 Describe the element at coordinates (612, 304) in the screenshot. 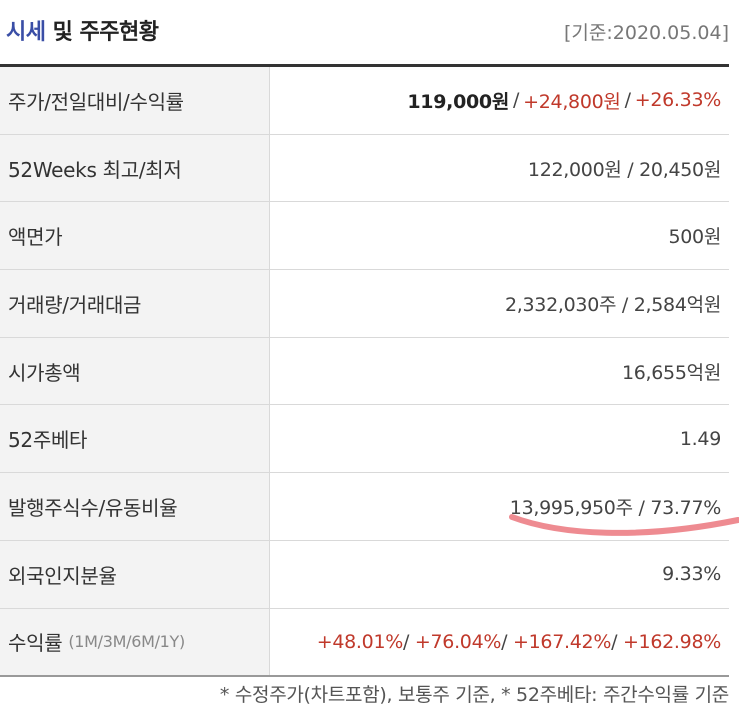

I see `row-value: 2,332,030주 / 2,584억원` at that location.